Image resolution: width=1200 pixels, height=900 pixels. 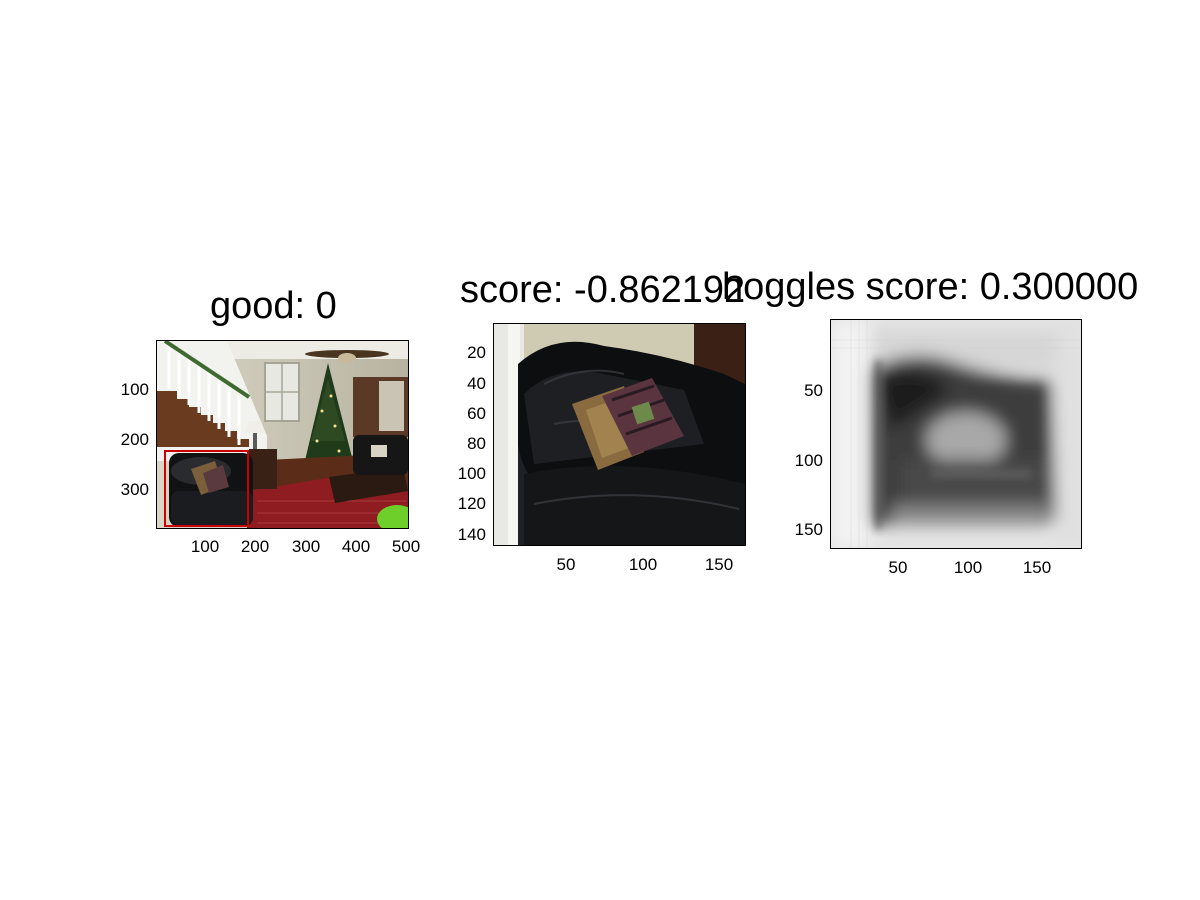 What do you see at coordinates (273, 306) in the screenshot?
I see `panel-1-title: good: 0` at bounding box center [273, 306].